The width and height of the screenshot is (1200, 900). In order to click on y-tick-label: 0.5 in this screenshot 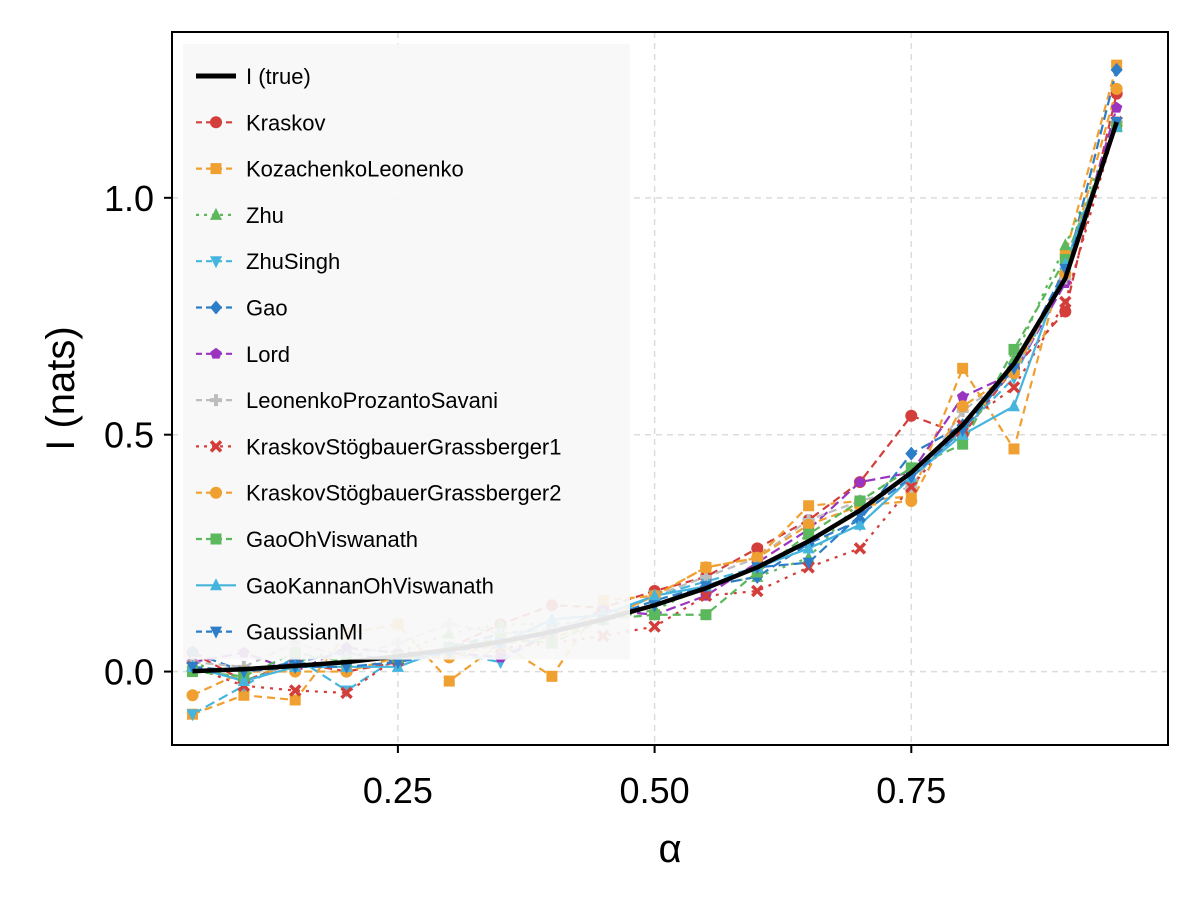, I will do `click(129, 435)`.